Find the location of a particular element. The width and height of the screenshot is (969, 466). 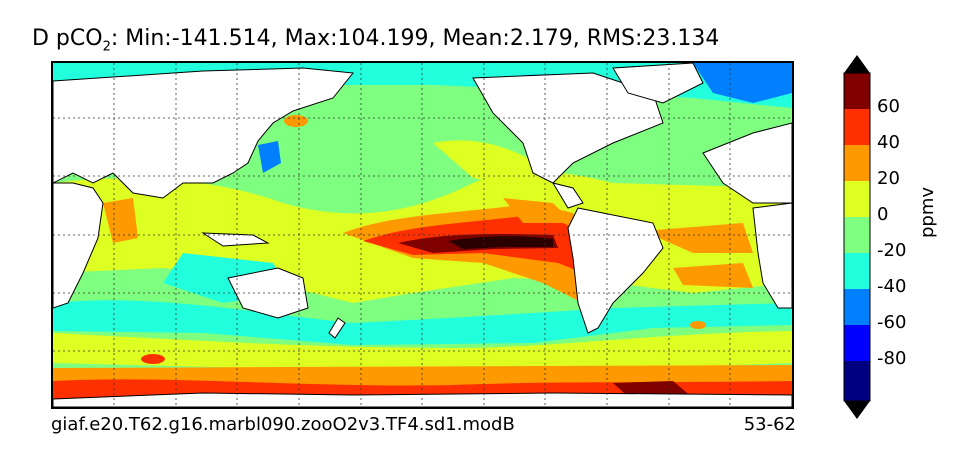

s-indian-orange is located at coordinates (153, 359).